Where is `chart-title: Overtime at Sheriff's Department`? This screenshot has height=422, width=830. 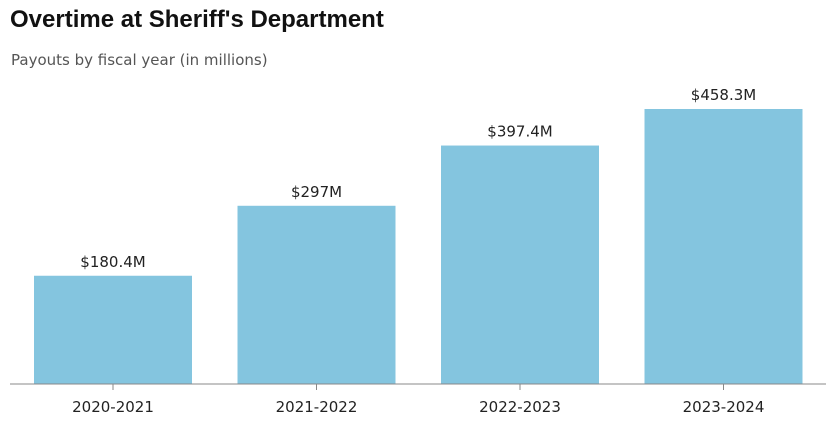
chart-title: Overtime at Sheriff's Department is located at coordinates (197, 19).